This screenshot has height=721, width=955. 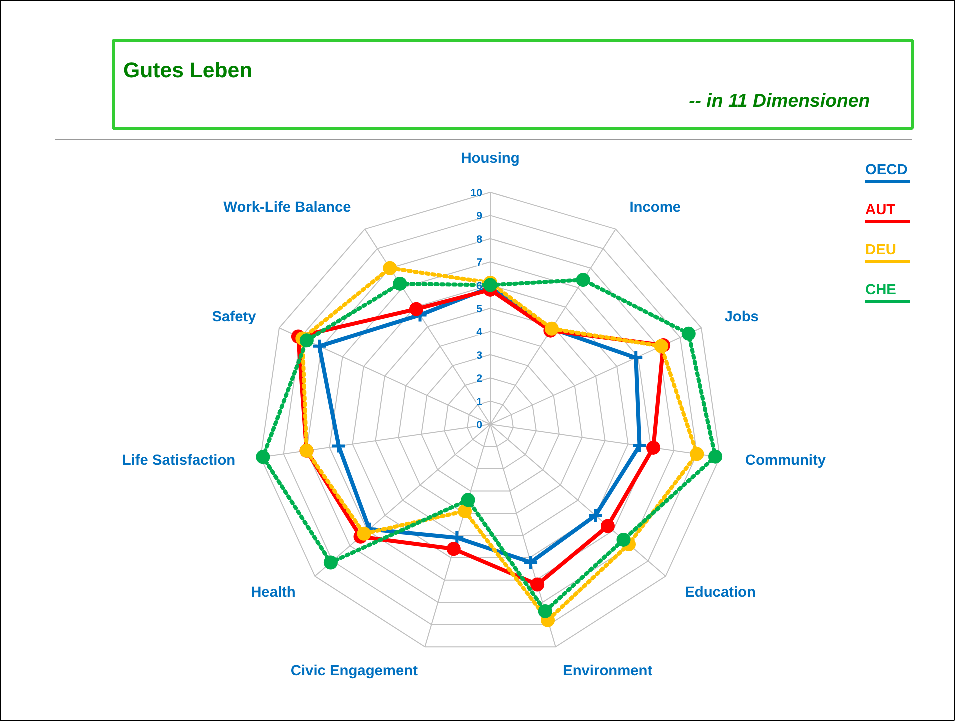 What do you see at coordinates (354, 672) in the screenshot?
I see `spoke-label: Civic Engagement` at bounding box center [354, 672].